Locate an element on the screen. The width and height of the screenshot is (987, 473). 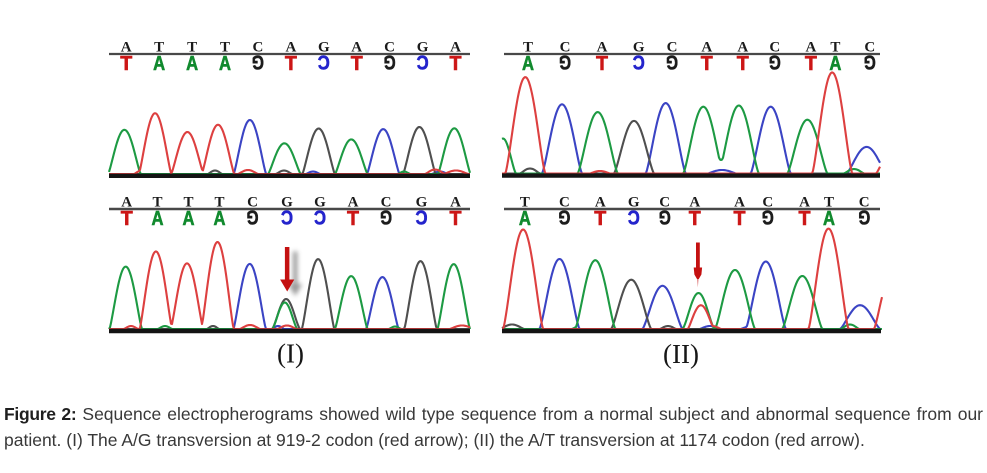
svg-text: (I) is located at coordinates (290, 354).